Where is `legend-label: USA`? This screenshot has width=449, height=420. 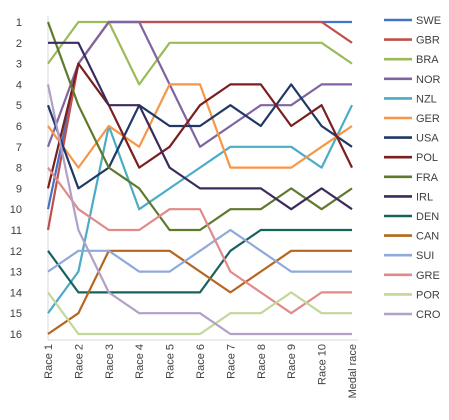
legend-label: USA is located at coordinates (427, 139).